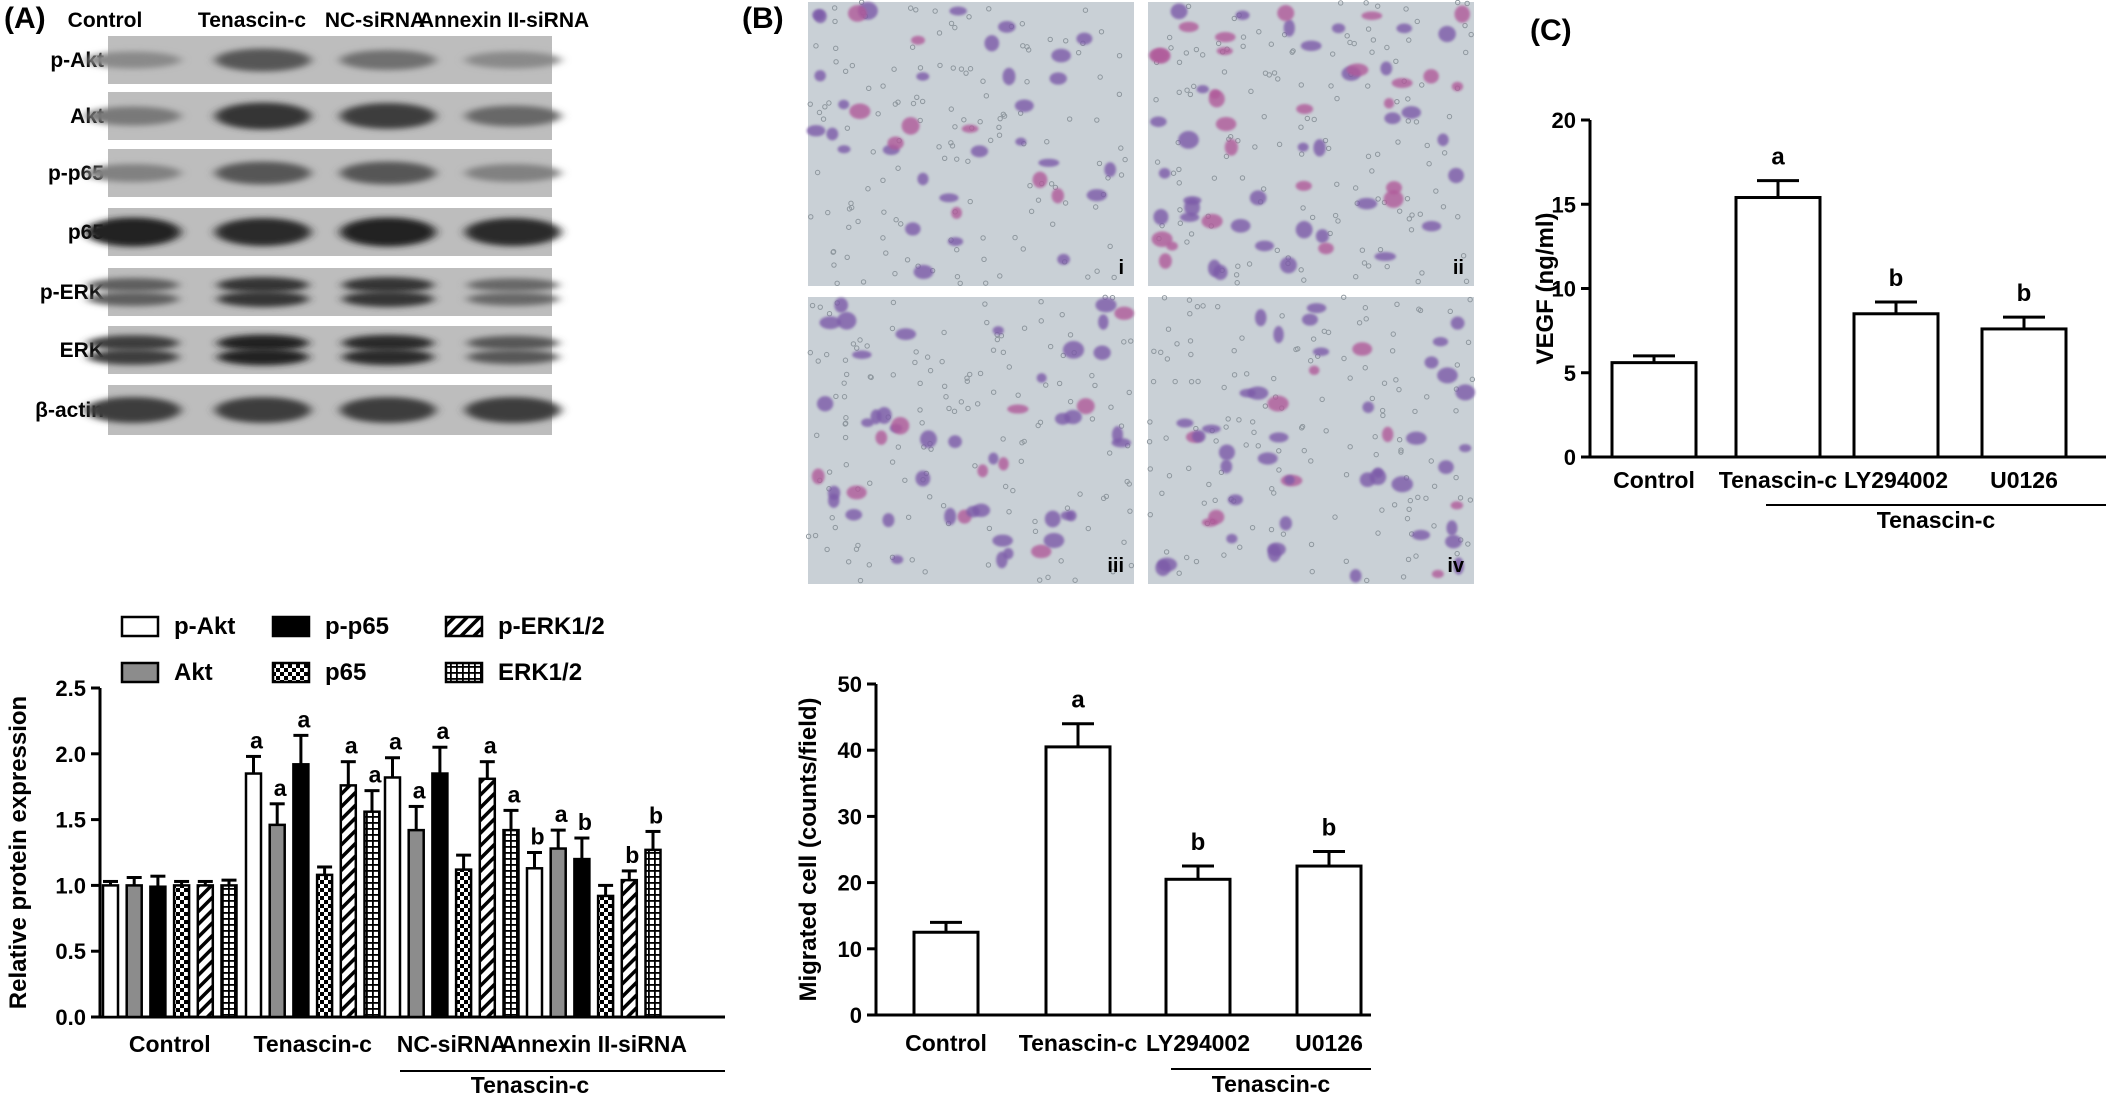 This screenshot has width=2128, height=1093. Describe the element at coordinates (1564, 120) in the screenshot. I see `y-tick-label: 20` at that location.